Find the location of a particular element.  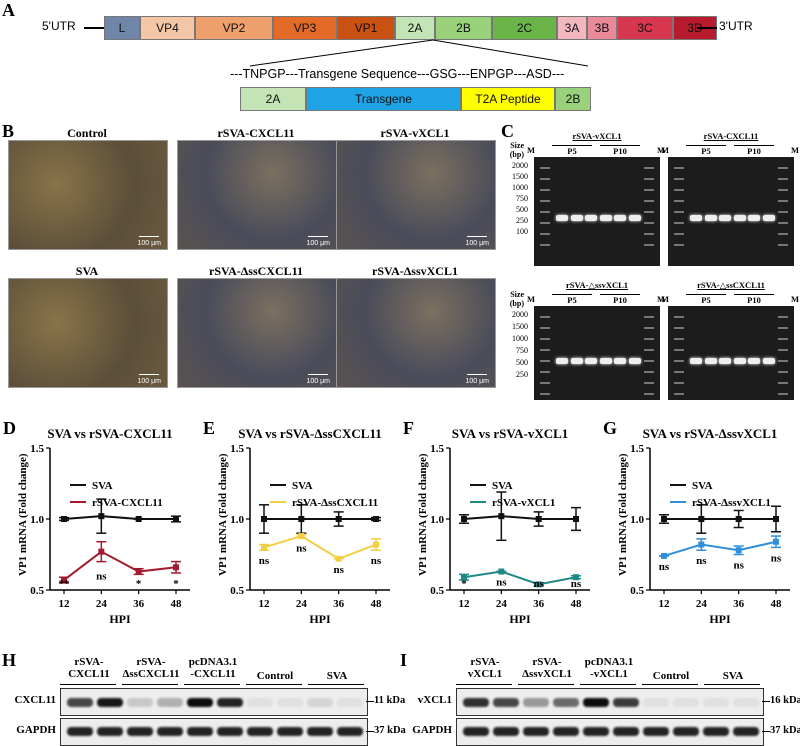

x-tick-label: 36 is located at coordinates (739, 604).